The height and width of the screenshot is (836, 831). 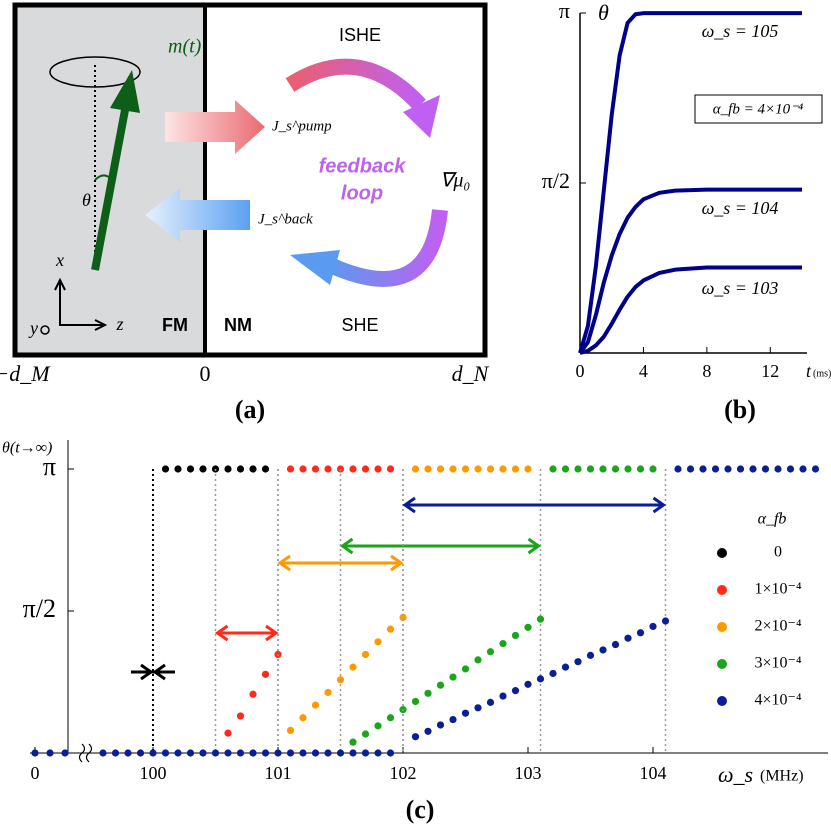 I want to click on fm-label: FM, so click(x=175, y=325).